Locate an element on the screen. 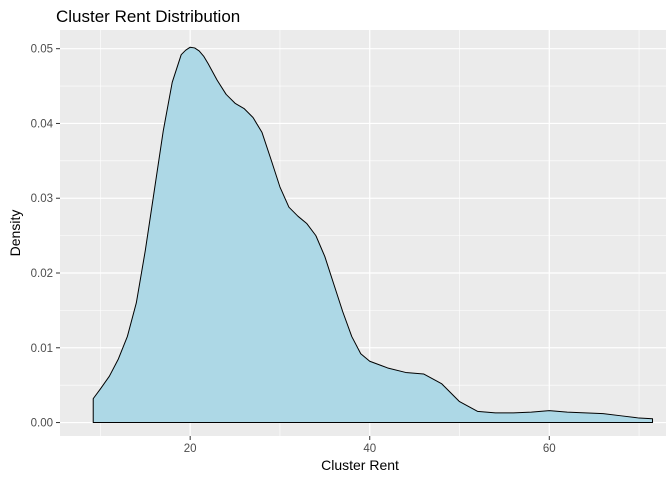  y-tick-label: 0.03 is located at coordinates (42, 199).